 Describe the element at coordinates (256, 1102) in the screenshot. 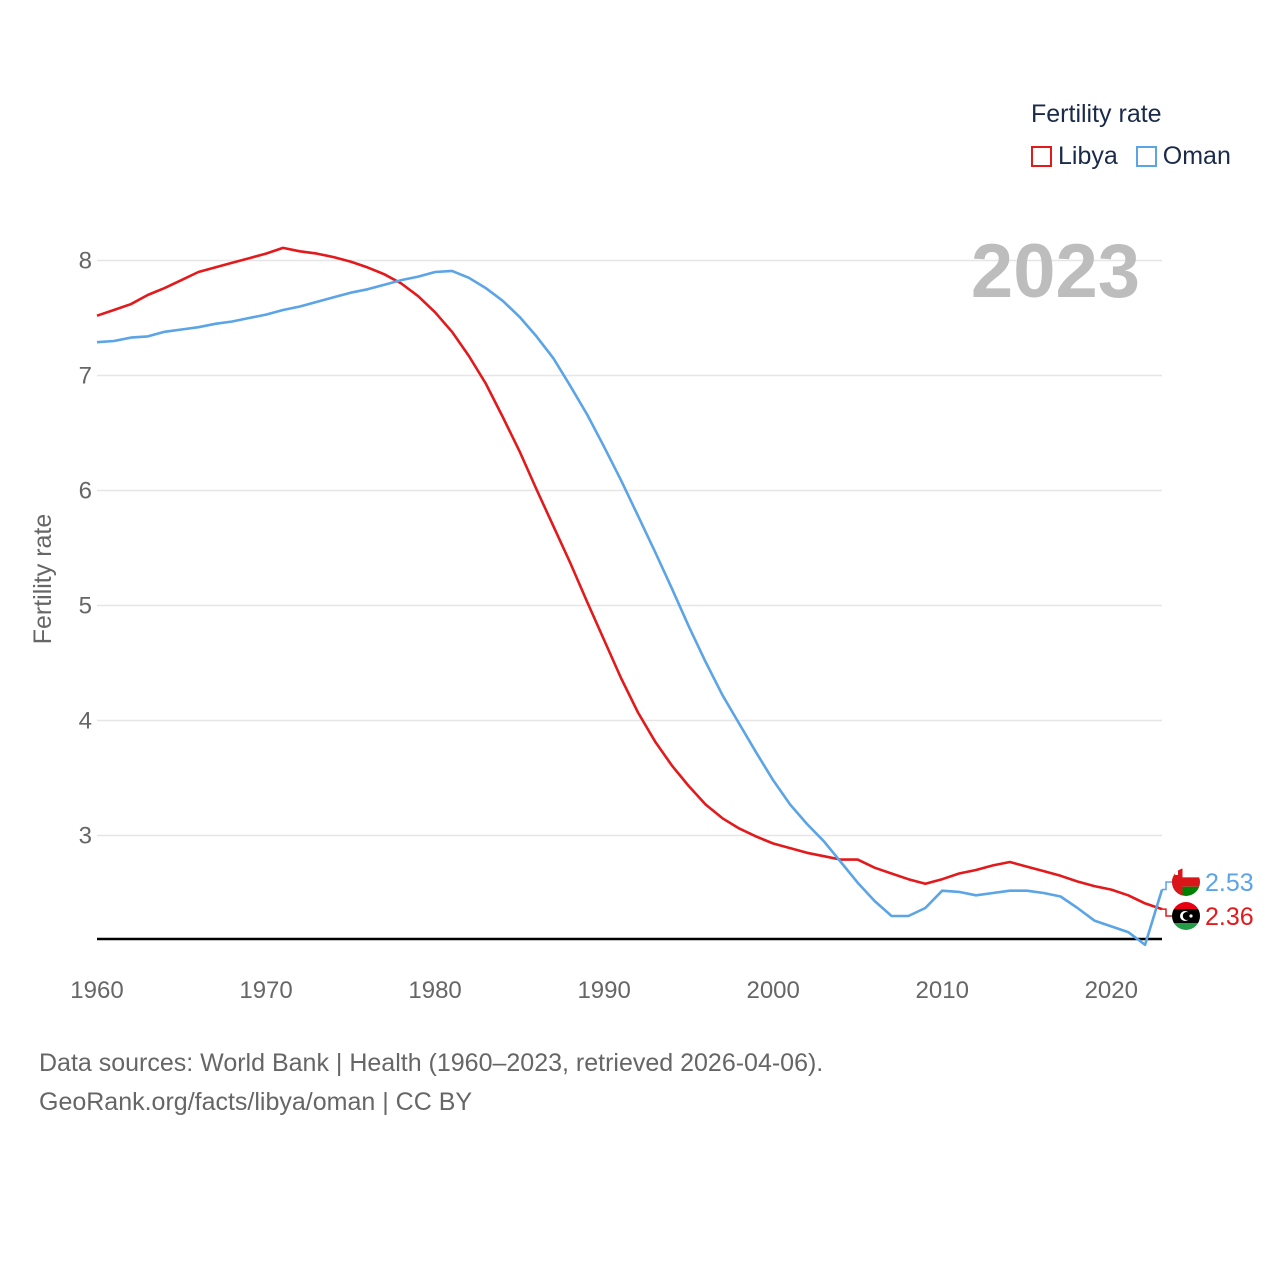

I see `source-line-2: GeoRank.org/facts/libya/oman | CC BY` at that location.